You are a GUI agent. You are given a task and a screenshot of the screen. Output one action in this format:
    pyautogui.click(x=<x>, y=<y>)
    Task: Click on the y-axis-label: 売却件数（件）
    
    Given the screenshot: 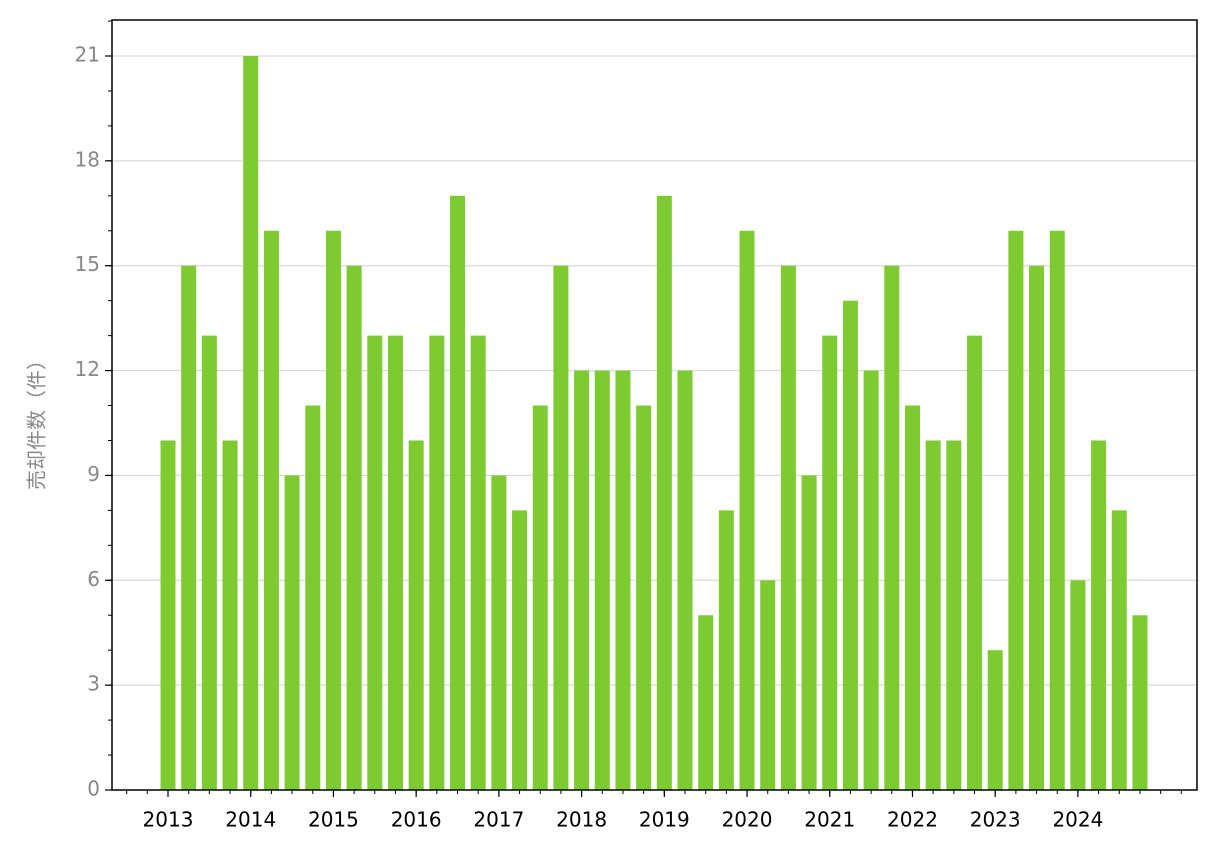 What is the action you would take?
    pyautogui.click(x=37, y=420)
    